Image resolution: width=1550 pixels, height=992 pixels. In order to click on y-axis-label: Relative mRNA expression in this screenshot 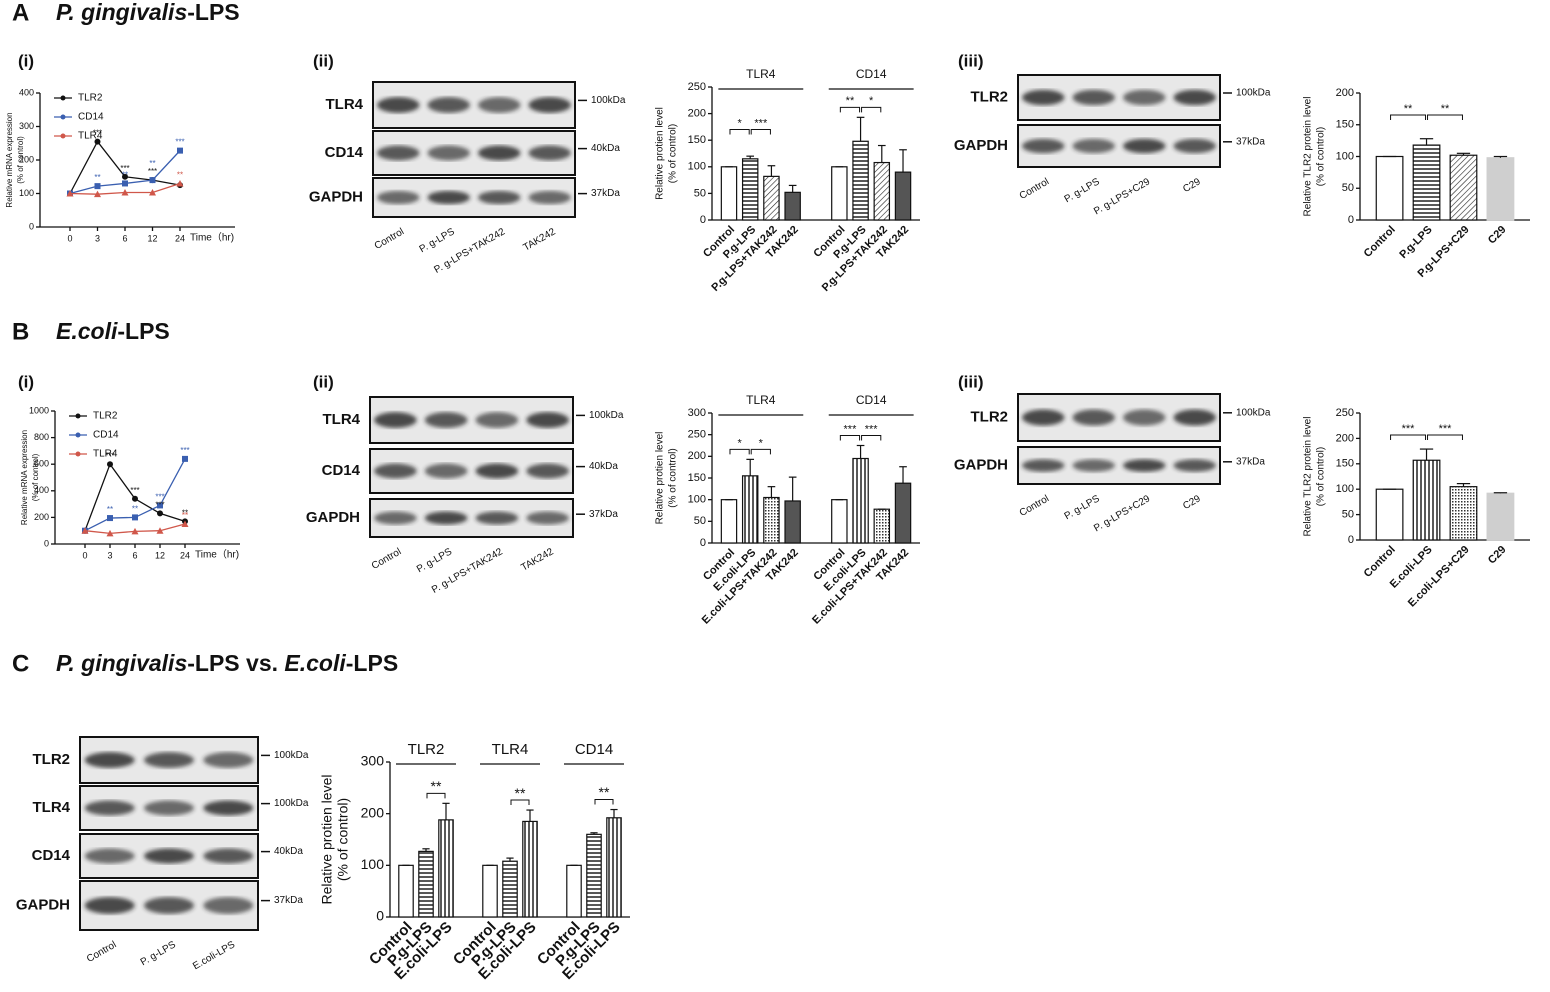, I will do `click(24, 477)`.